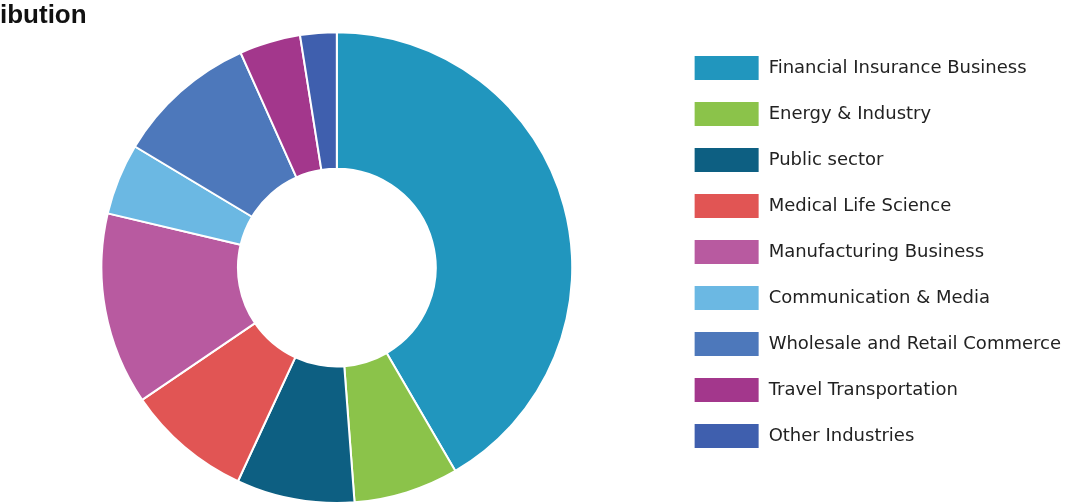  What do you see at coordinates (826, 158) in the screenshot?
I see `legend-label: Public sector` at bounding box center [826, 158].